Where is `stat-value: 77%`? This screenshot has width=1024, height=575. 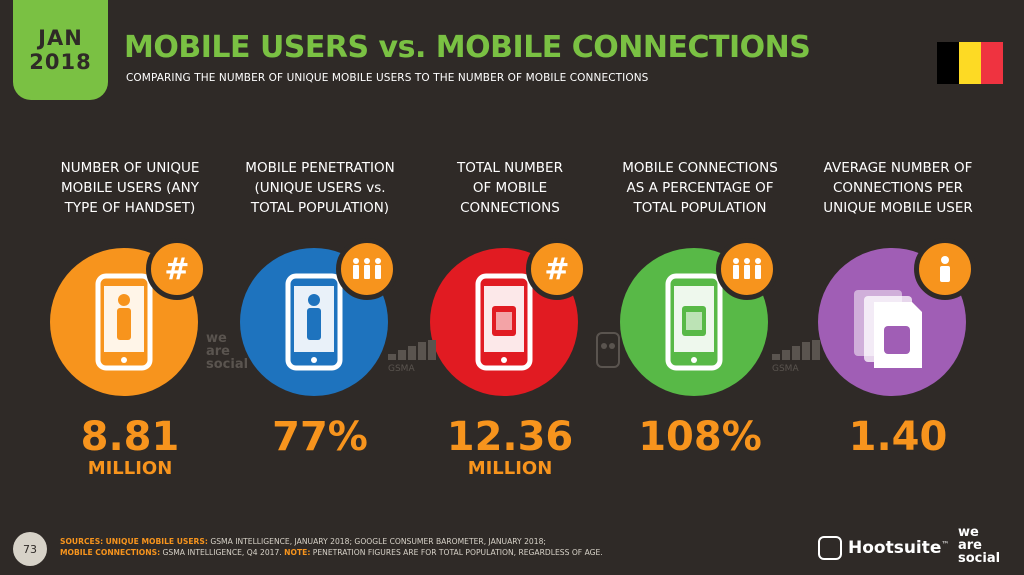
stat-value: 77% is located at coordinates (320, 437).